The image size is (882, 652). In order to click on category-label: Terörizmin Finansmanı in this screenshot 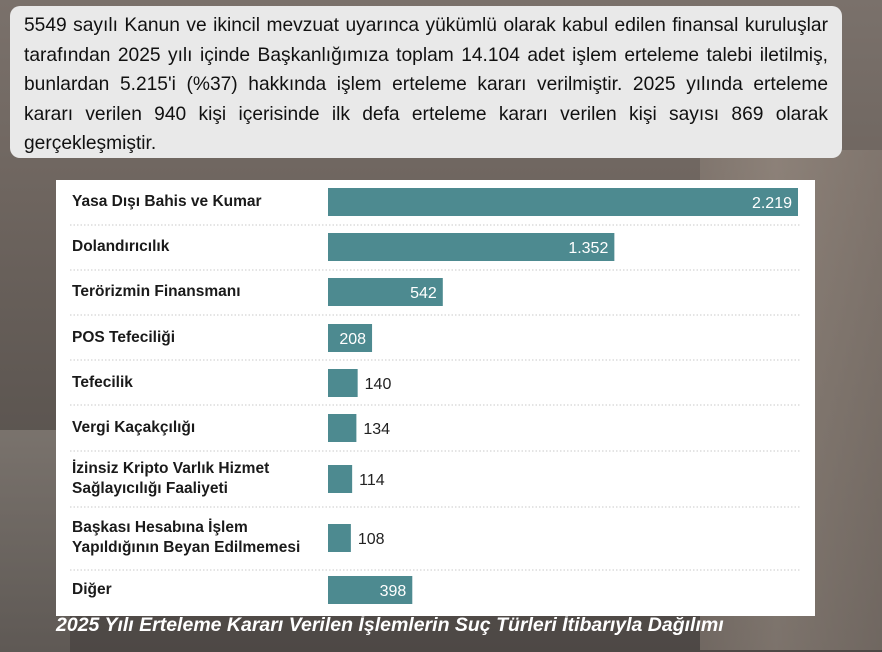, I will do `click(202, 292)`.